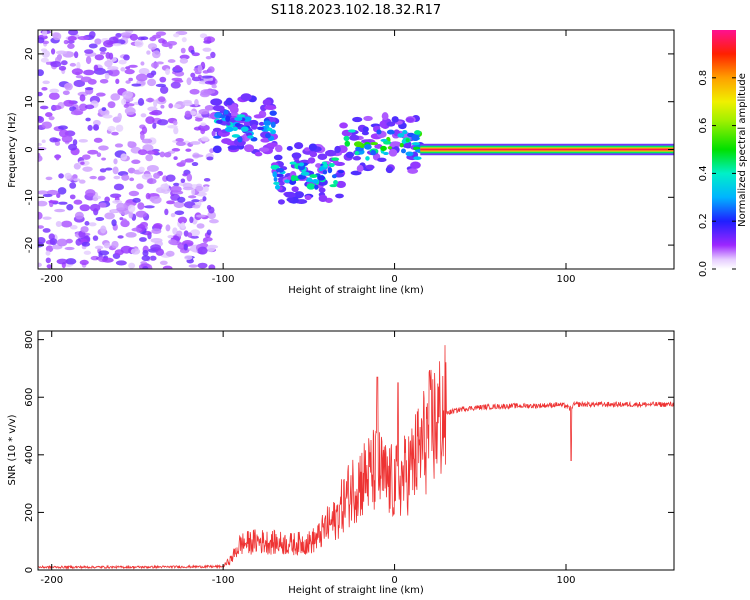 This screenshot has height=600, width=750. I want to click on spectrogram-x-axis-label: Height of straight line (km), so click(356, 290).